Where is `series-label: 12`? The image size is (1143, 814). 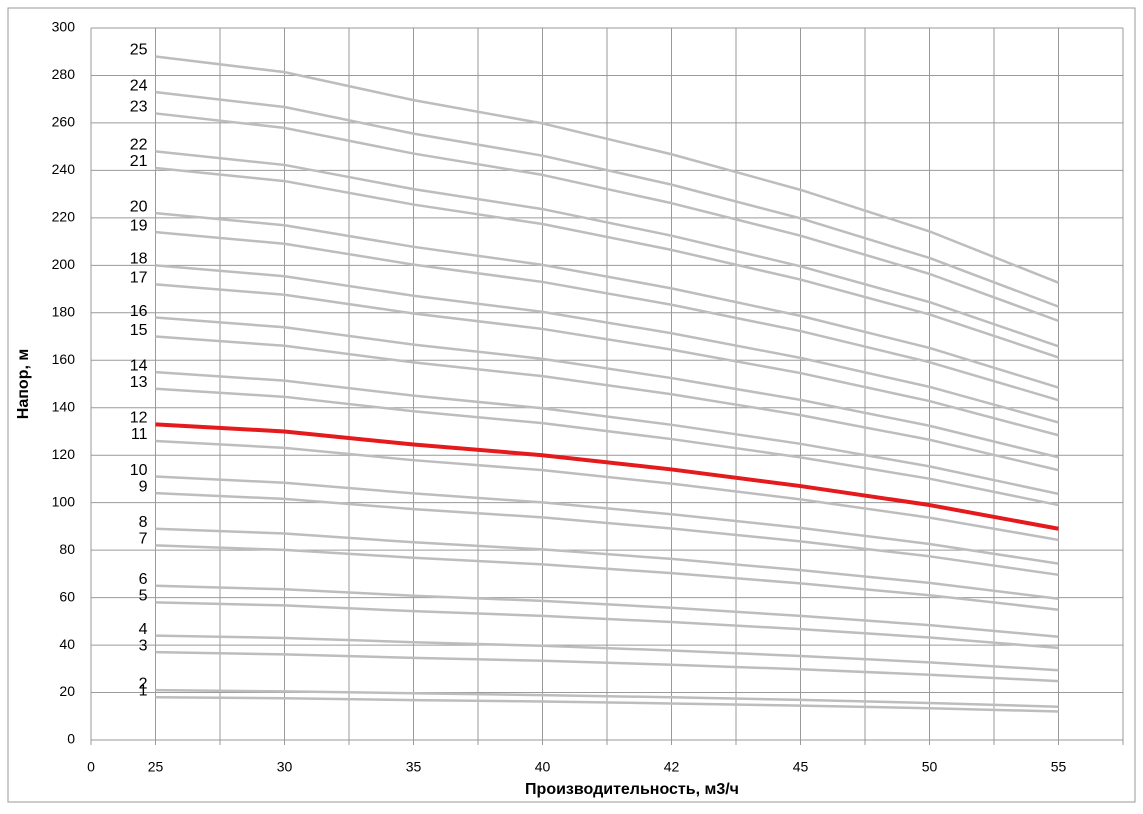
series-label: 12 is located at coordinates (139, 418).